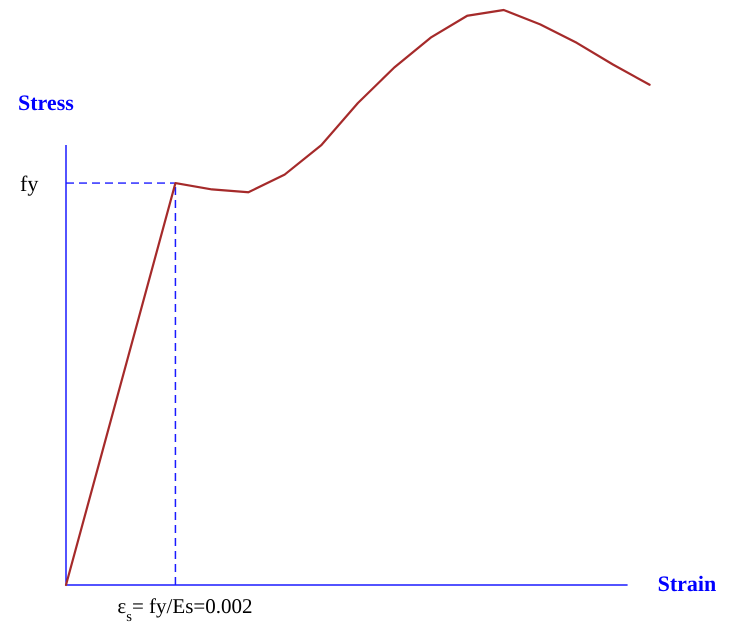 The height and width of the screenshot is (631, 735). Describe the element at coordinates (687, 583) in the screenshot. I see `x-axis-title: Strain` at that location.